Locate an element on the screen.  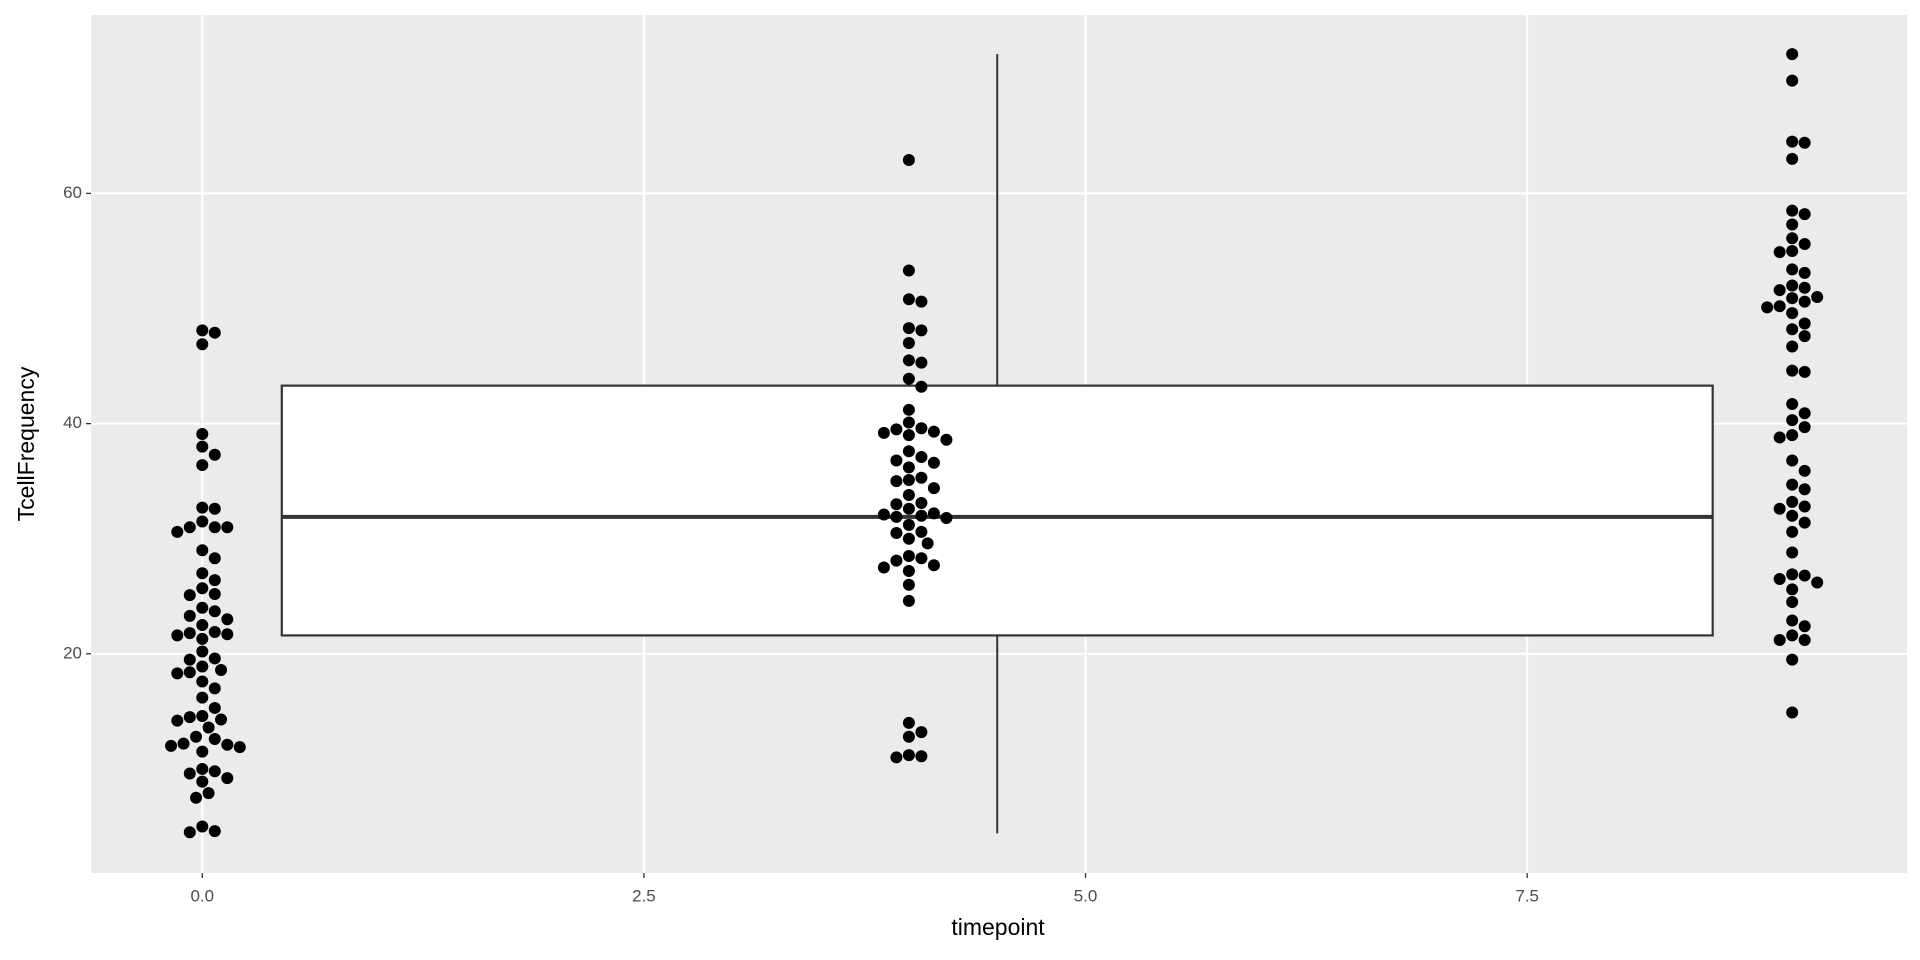
y-tick-label: 60 is located at coordinates (72, 192).